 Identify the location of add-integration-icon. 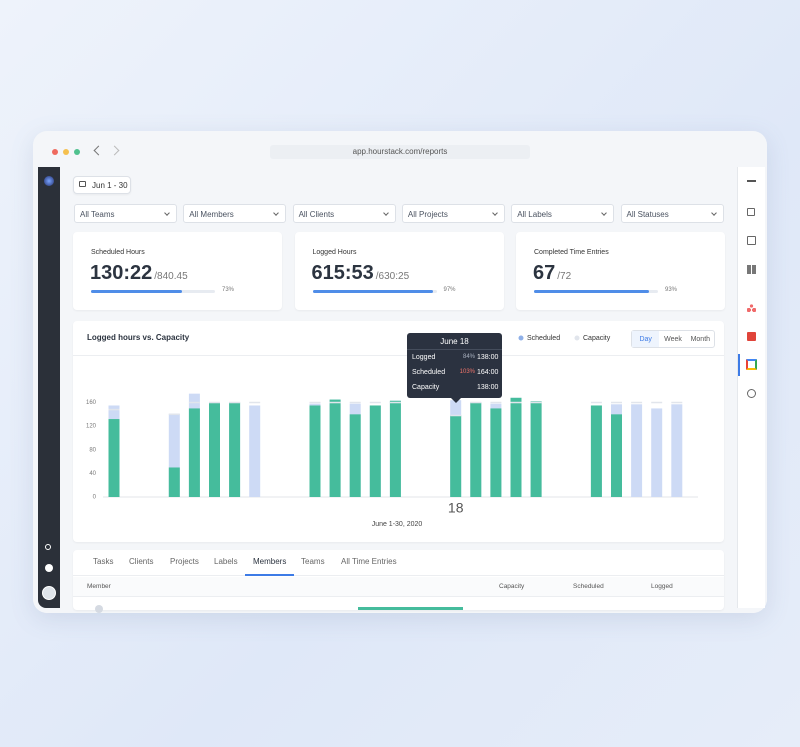
(751, 393).